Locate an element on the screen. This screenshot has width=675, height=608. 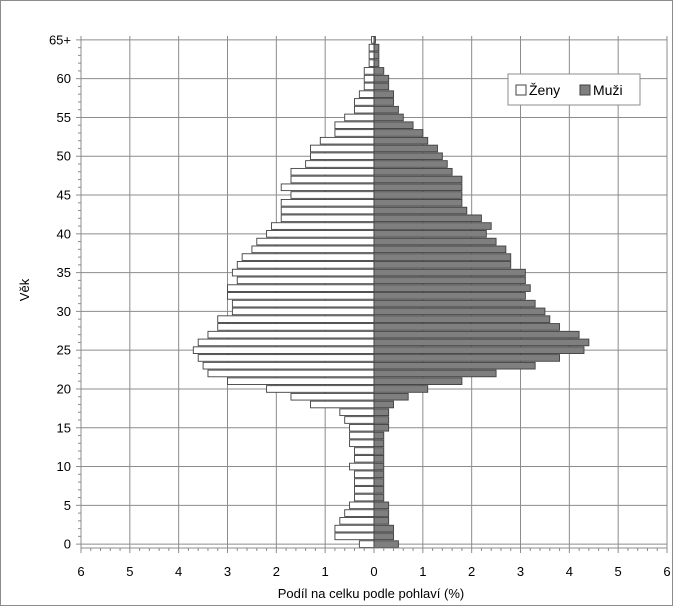
y-tick-label: 10 is located at coordinates (64, 466).